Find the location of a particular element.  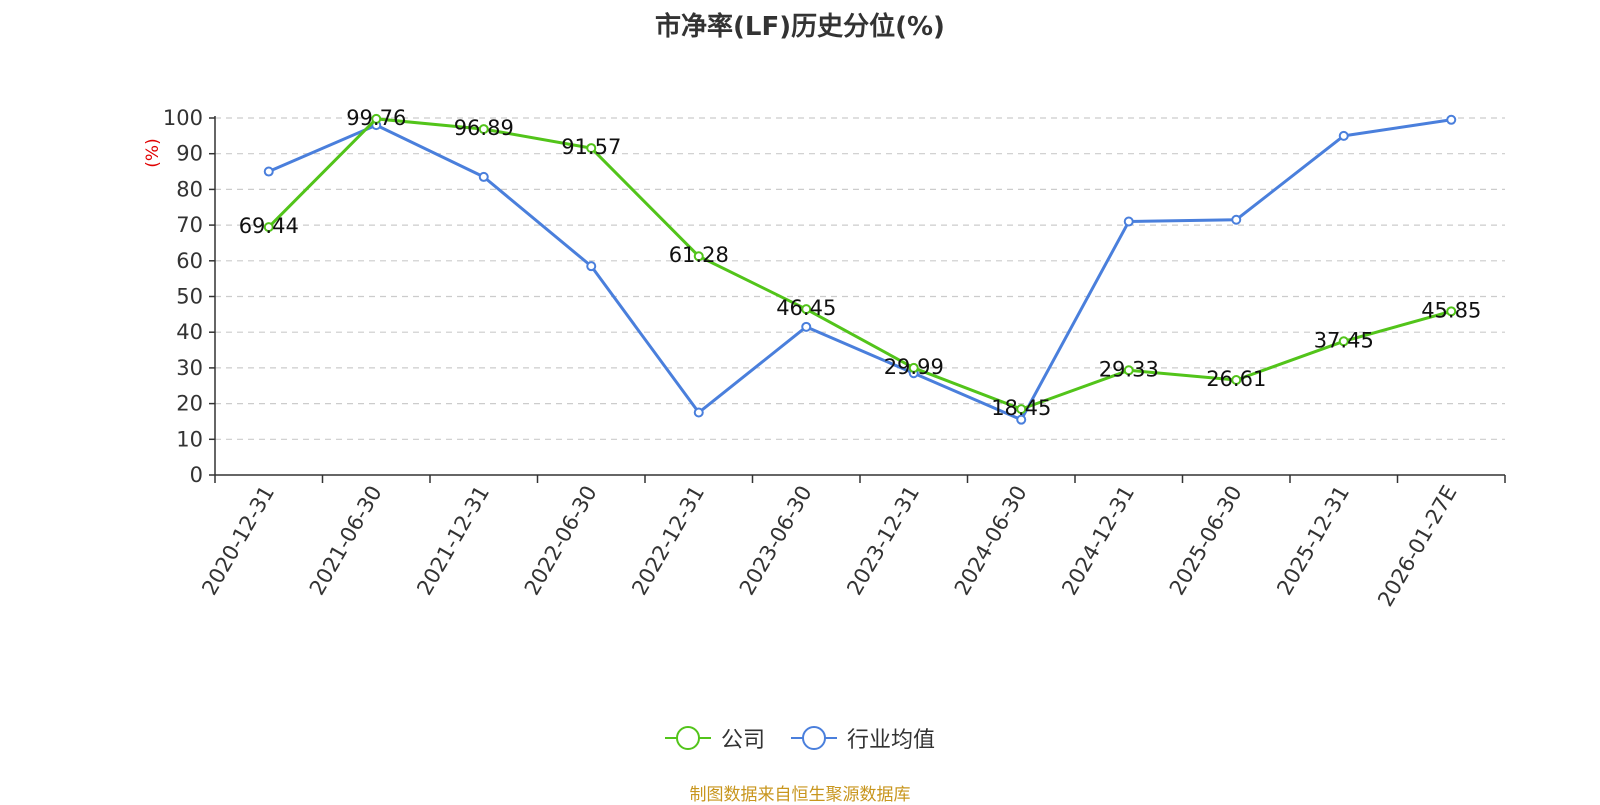

data-label: 91.57 is located at coordinates (591, 147).